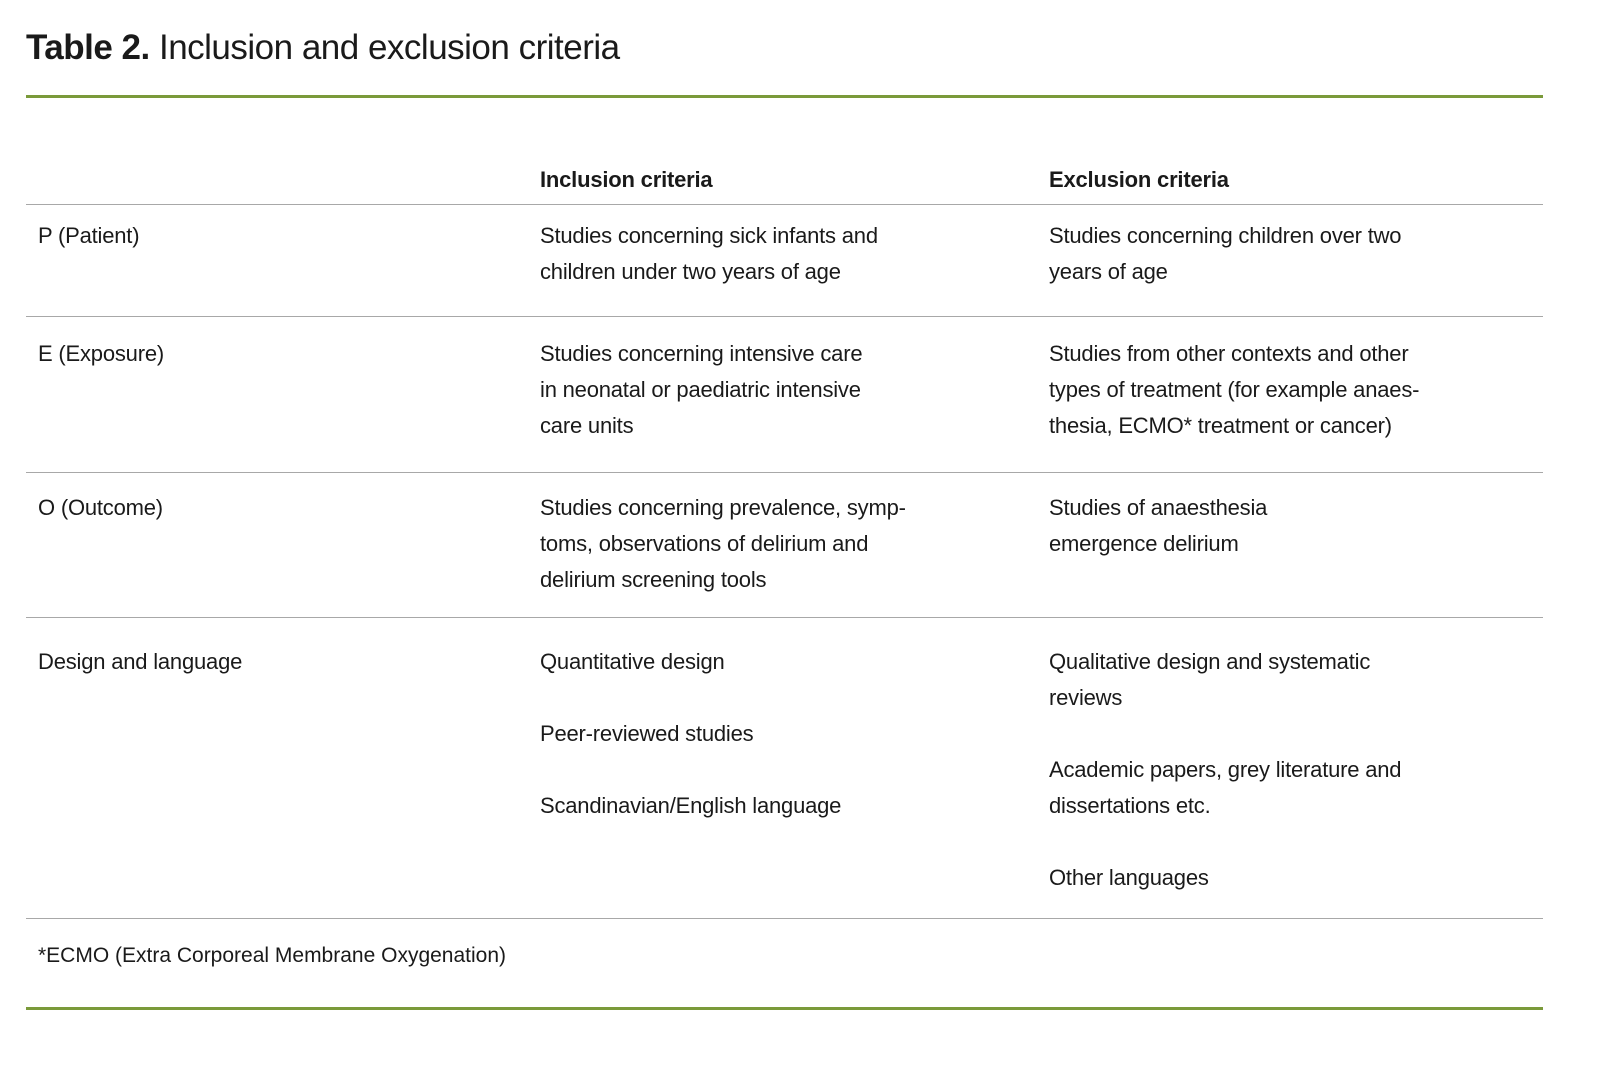 This screenshot has height=1073, width=1600. Describe the element at coordinates (101, 353) in the screenshot. I see `row-label: E (Exposure)` at that location.